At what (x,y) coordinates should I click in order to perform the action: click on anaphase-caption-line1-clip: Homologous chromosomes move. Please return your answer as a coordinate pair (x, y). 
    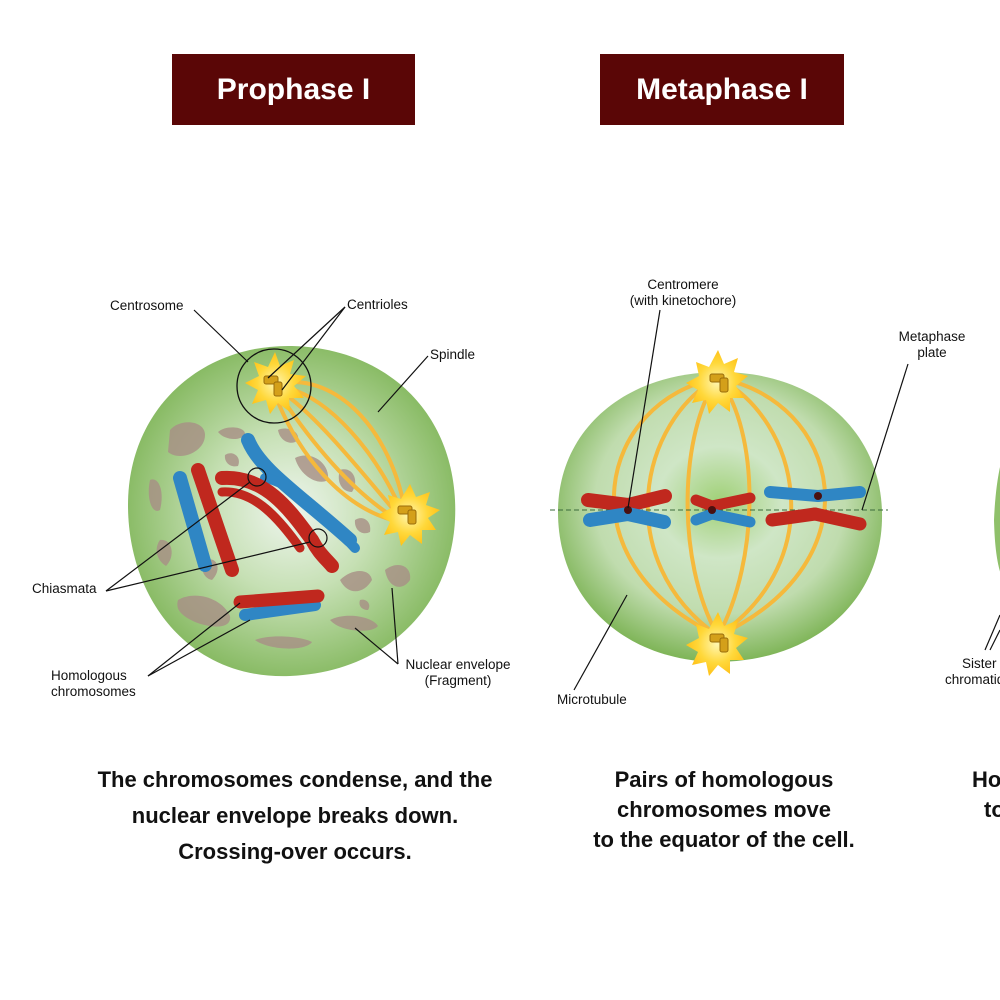
    Looking at the image, I should click on (986, 780).